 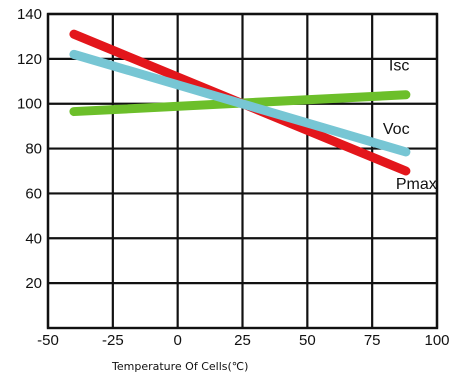 What do you see at coordinates (399, 66) in the screenshot?
I see `series-label-isc: Isc` at bounding box center [399, 66].